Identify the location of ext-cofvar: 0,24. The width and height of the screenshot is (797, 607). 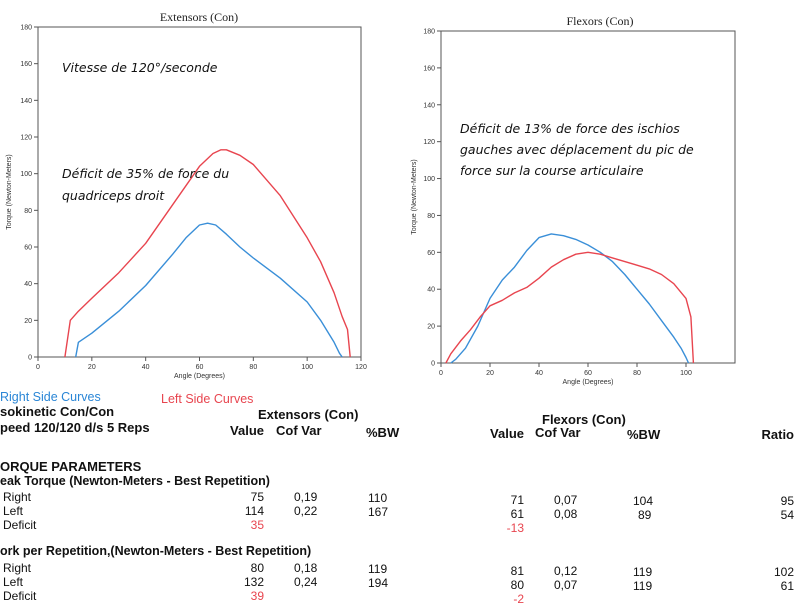
(306, 582).